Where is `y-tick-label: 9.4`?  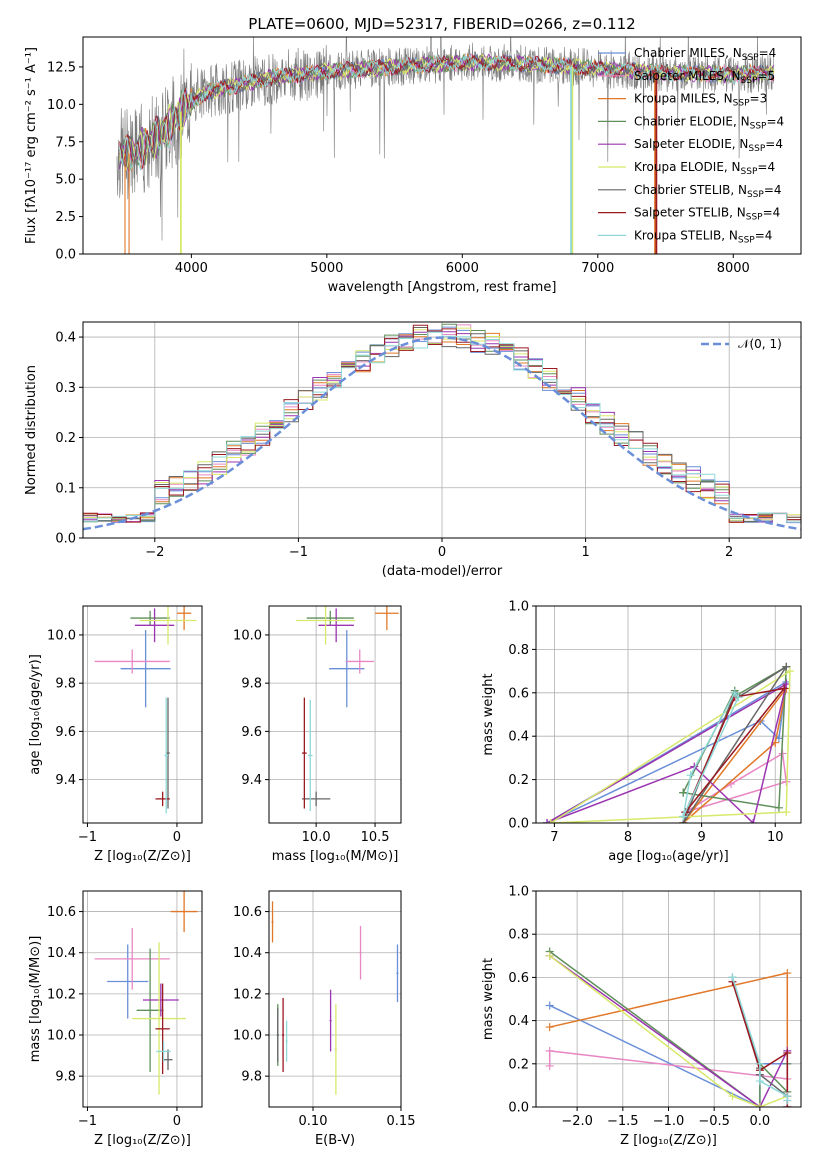 y-tick-label: 9.4 is located at coordinates (65, 780).